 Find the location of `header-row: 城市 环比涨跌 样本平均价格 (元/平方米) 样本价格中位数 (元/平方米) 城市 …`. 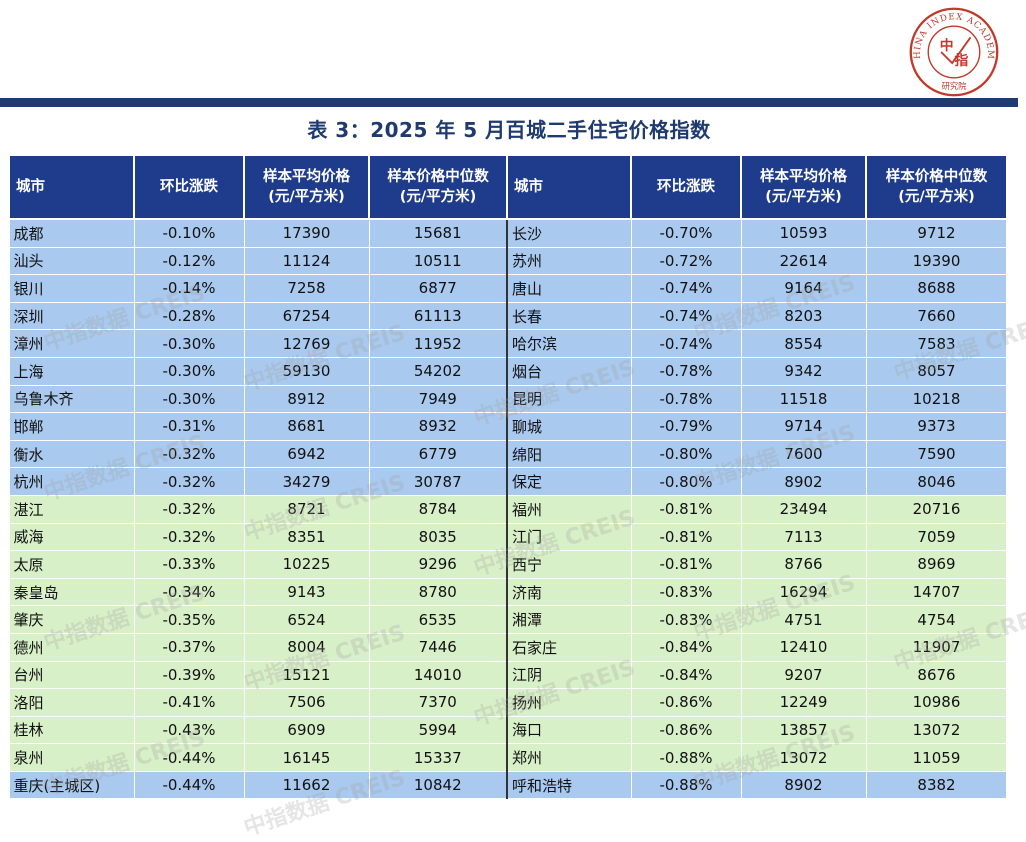

header-row: 城市 环比涨跌 样本平均价格 (元/平方米) 样本价格中位数 (元/平方米) 城市 … is located at coordinates (507, 187).